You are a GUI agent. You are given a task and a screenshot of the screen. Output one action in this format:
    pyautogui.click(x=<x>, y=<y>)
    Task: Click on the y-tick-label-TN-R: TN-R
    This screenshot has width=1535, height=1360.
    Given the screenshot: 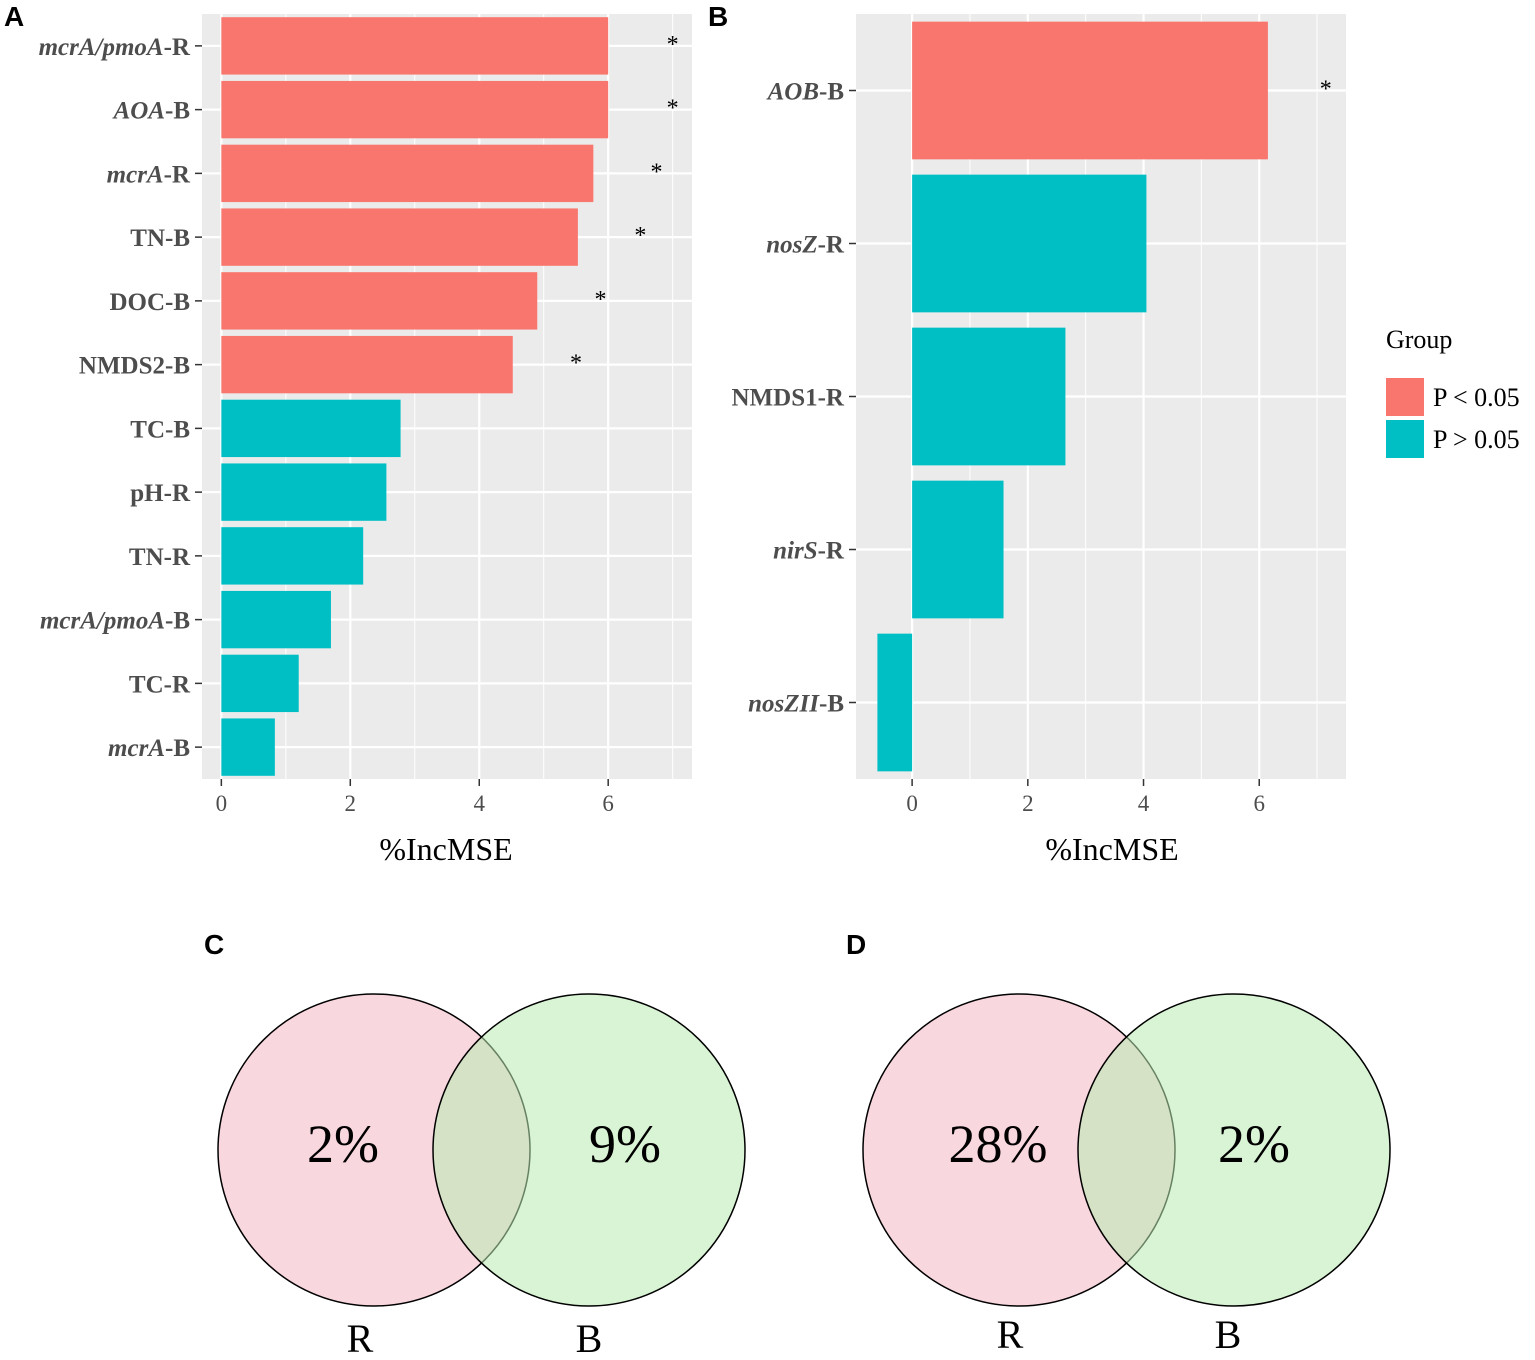 What is the action you would take?
    pyautogui.click(x=160, y=557)
    